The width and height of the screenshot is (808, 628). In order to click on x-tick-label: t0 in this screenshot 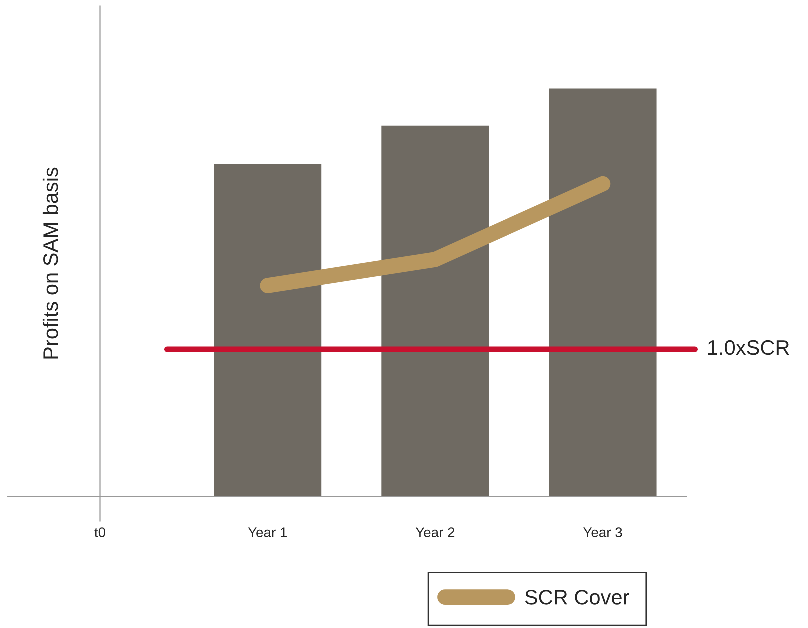, I will do `click(100, 533)`.